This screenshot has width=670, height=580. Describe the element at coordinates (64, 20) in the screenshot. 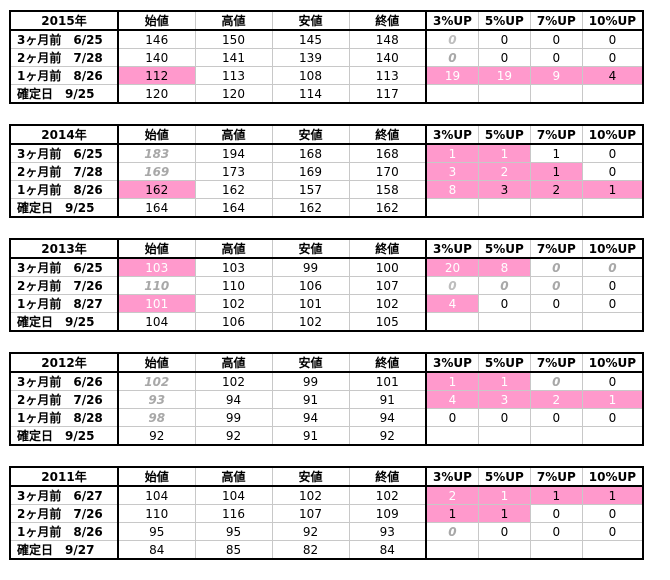

I see `year-title: 2015年` at that location.